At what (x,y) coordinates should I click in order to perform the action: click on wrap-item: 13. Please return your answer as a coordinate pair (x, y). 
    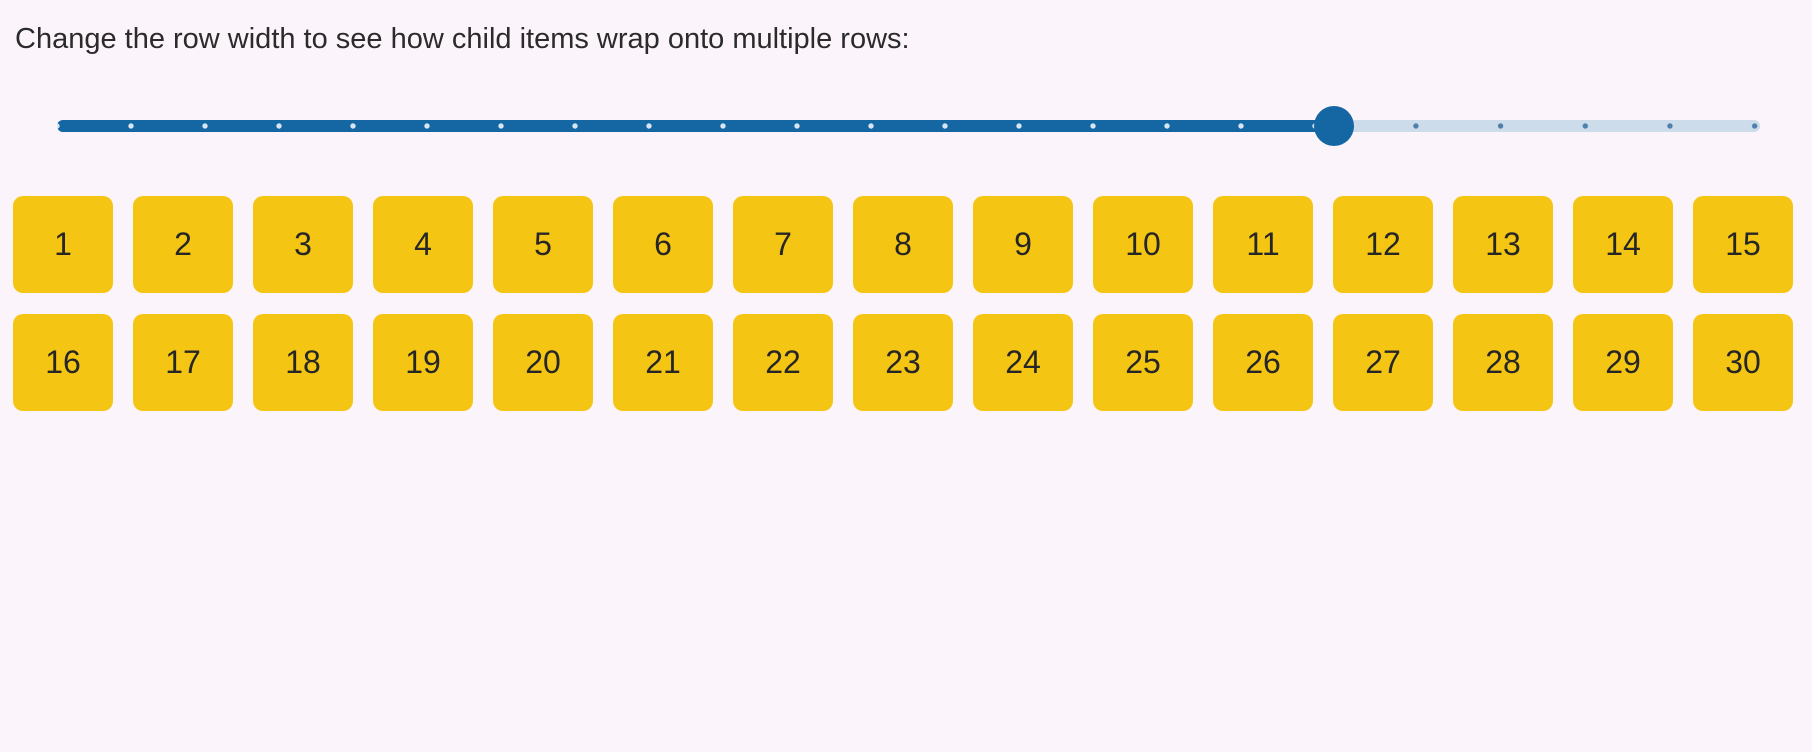
    Looking at the image, I should click on (1503, 244).